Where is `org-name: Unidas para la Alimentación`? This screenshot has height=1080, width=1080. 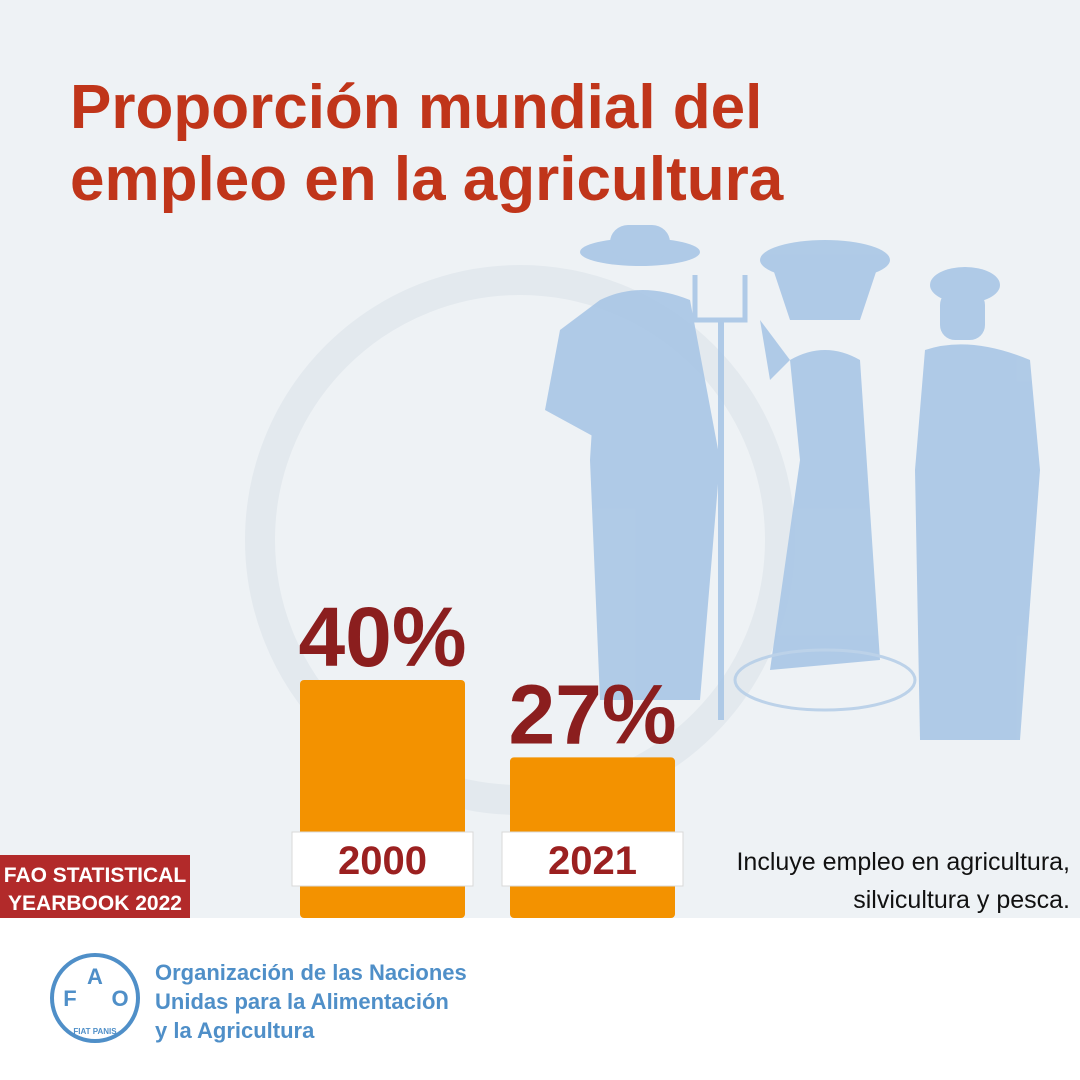
org-name: Unidas para la Alimentación is located at coordinates (302, 1001).